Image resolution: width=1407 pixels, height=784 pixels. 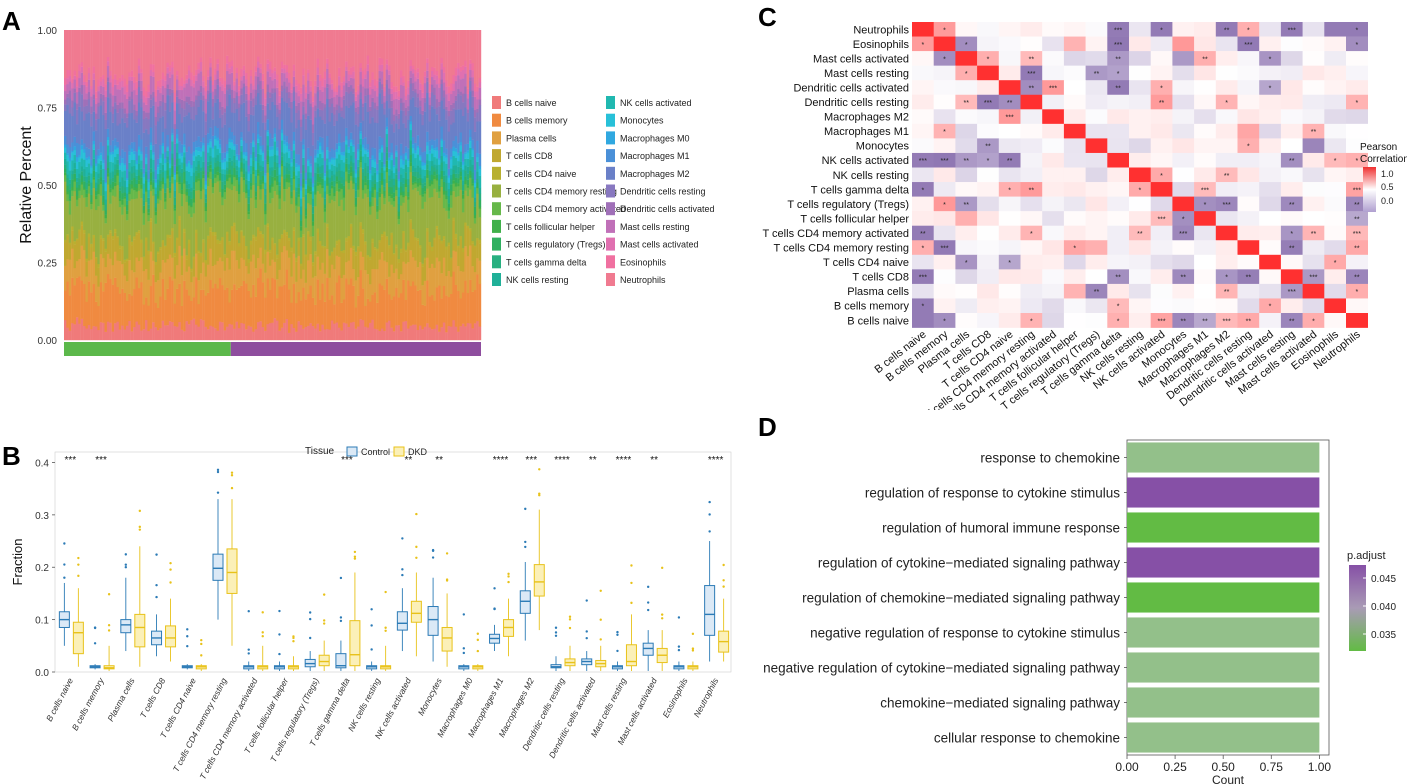 What do you see at coordinates (346, 148) in the screenshot?
I see `segment-nk-cells-activated` at bounding box center [346, 148].